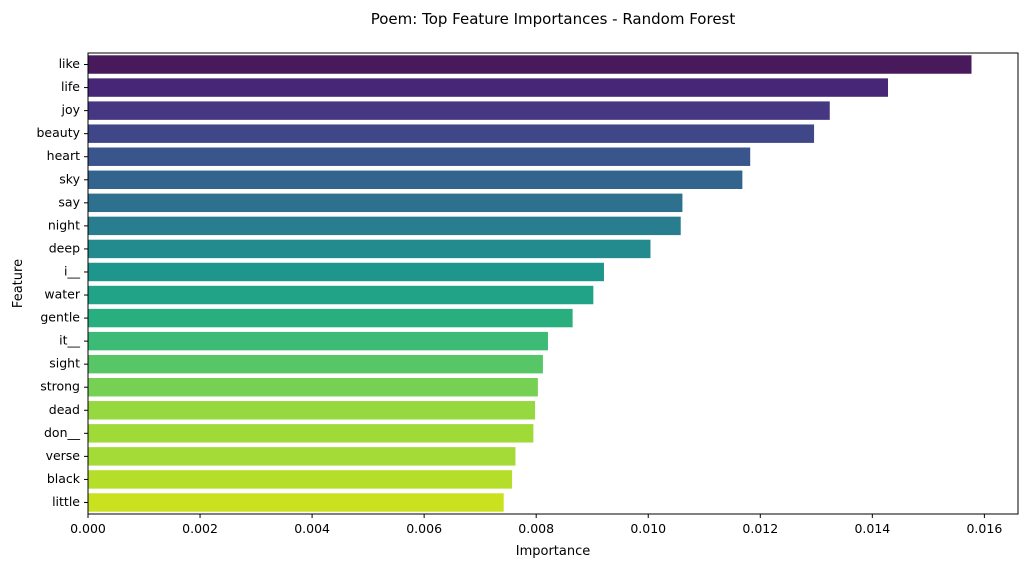 Image resolution: width=1027 pixels, height=568 pixels. What do you see at coordinates (872, 528) in the screenshot?
I see `x-tick-label: 0.014` at bounding box center [872, 528].